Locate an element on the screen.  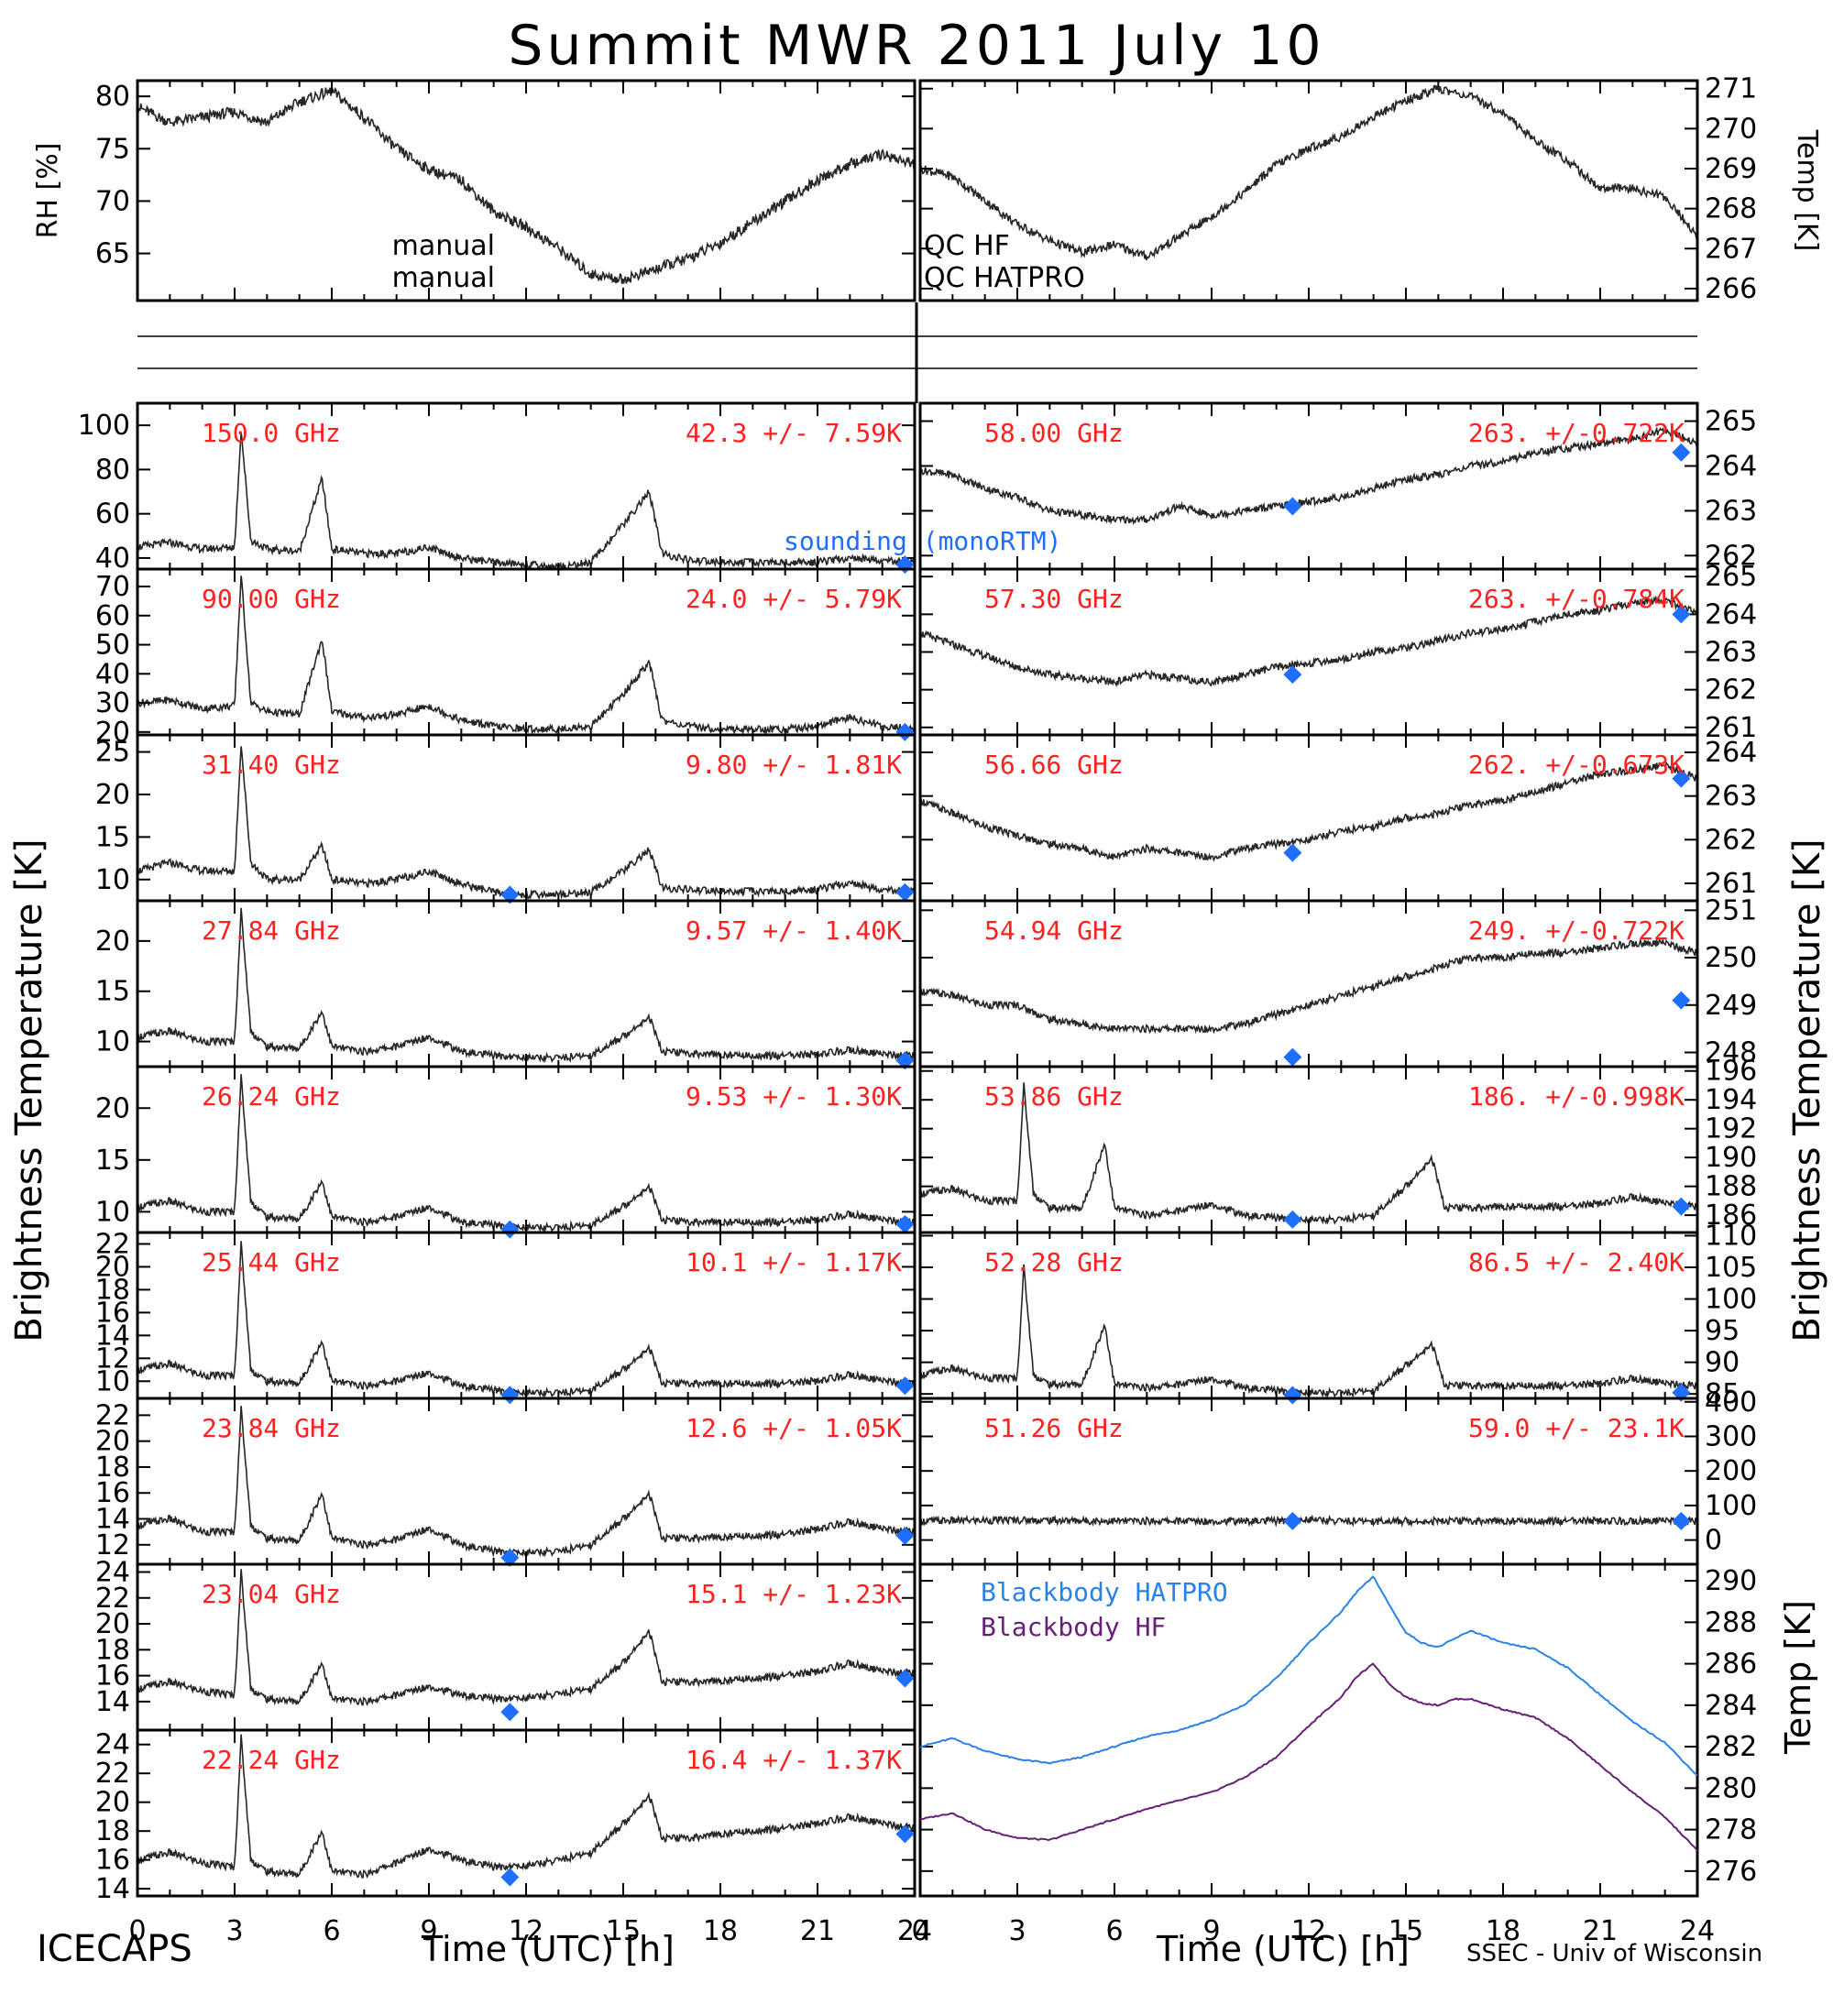
bb-temp-axis-label: Temp [K] is located at coordinates (1798, 1677).